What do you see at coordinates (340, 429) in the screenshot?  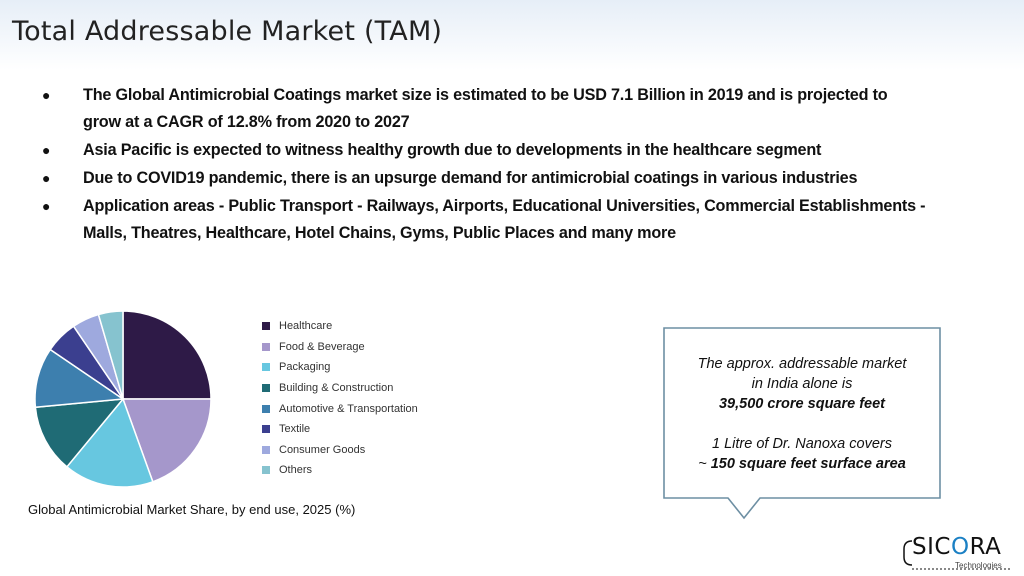 I see `legend-item-textile: Textile` at bounding box center [340, 429].